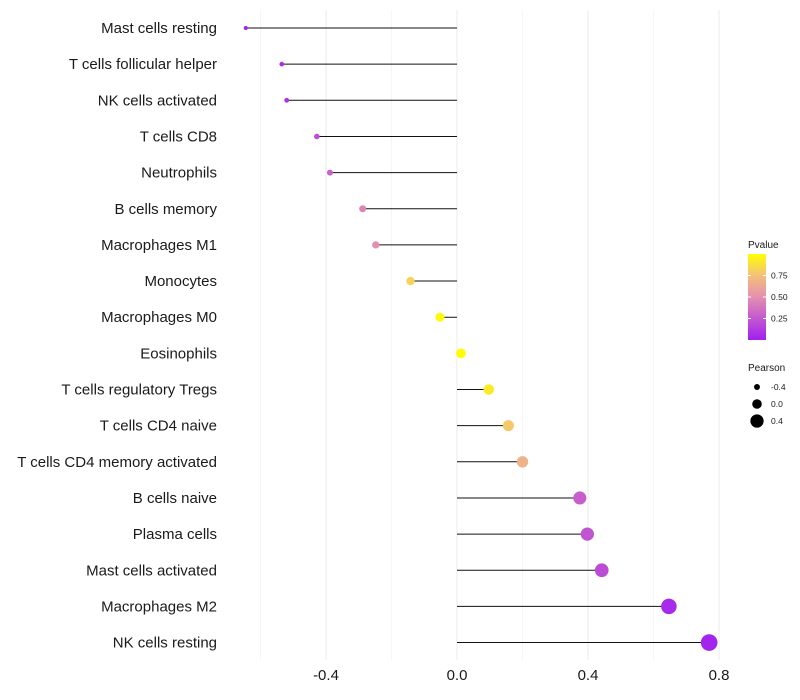 The height and width of the screenshot is (700, 800). Describe the element at coordinates (143, 64) in the screenshot. I see `category-label: T cells follicular helper` at that location.